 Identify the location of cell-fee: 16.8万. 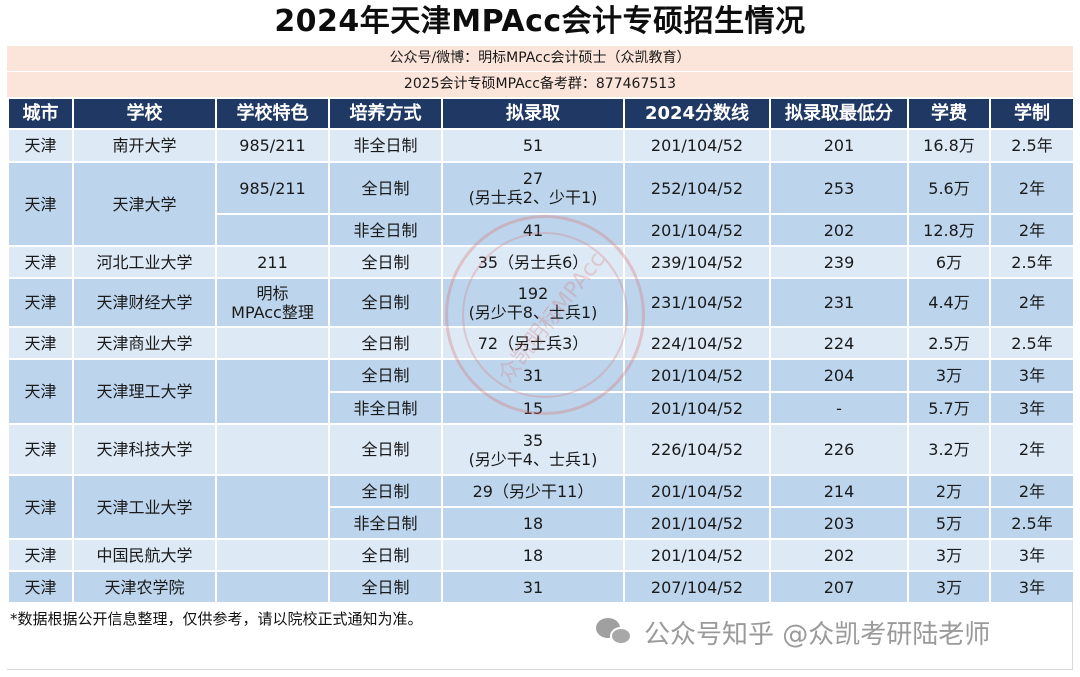
(949, 145).